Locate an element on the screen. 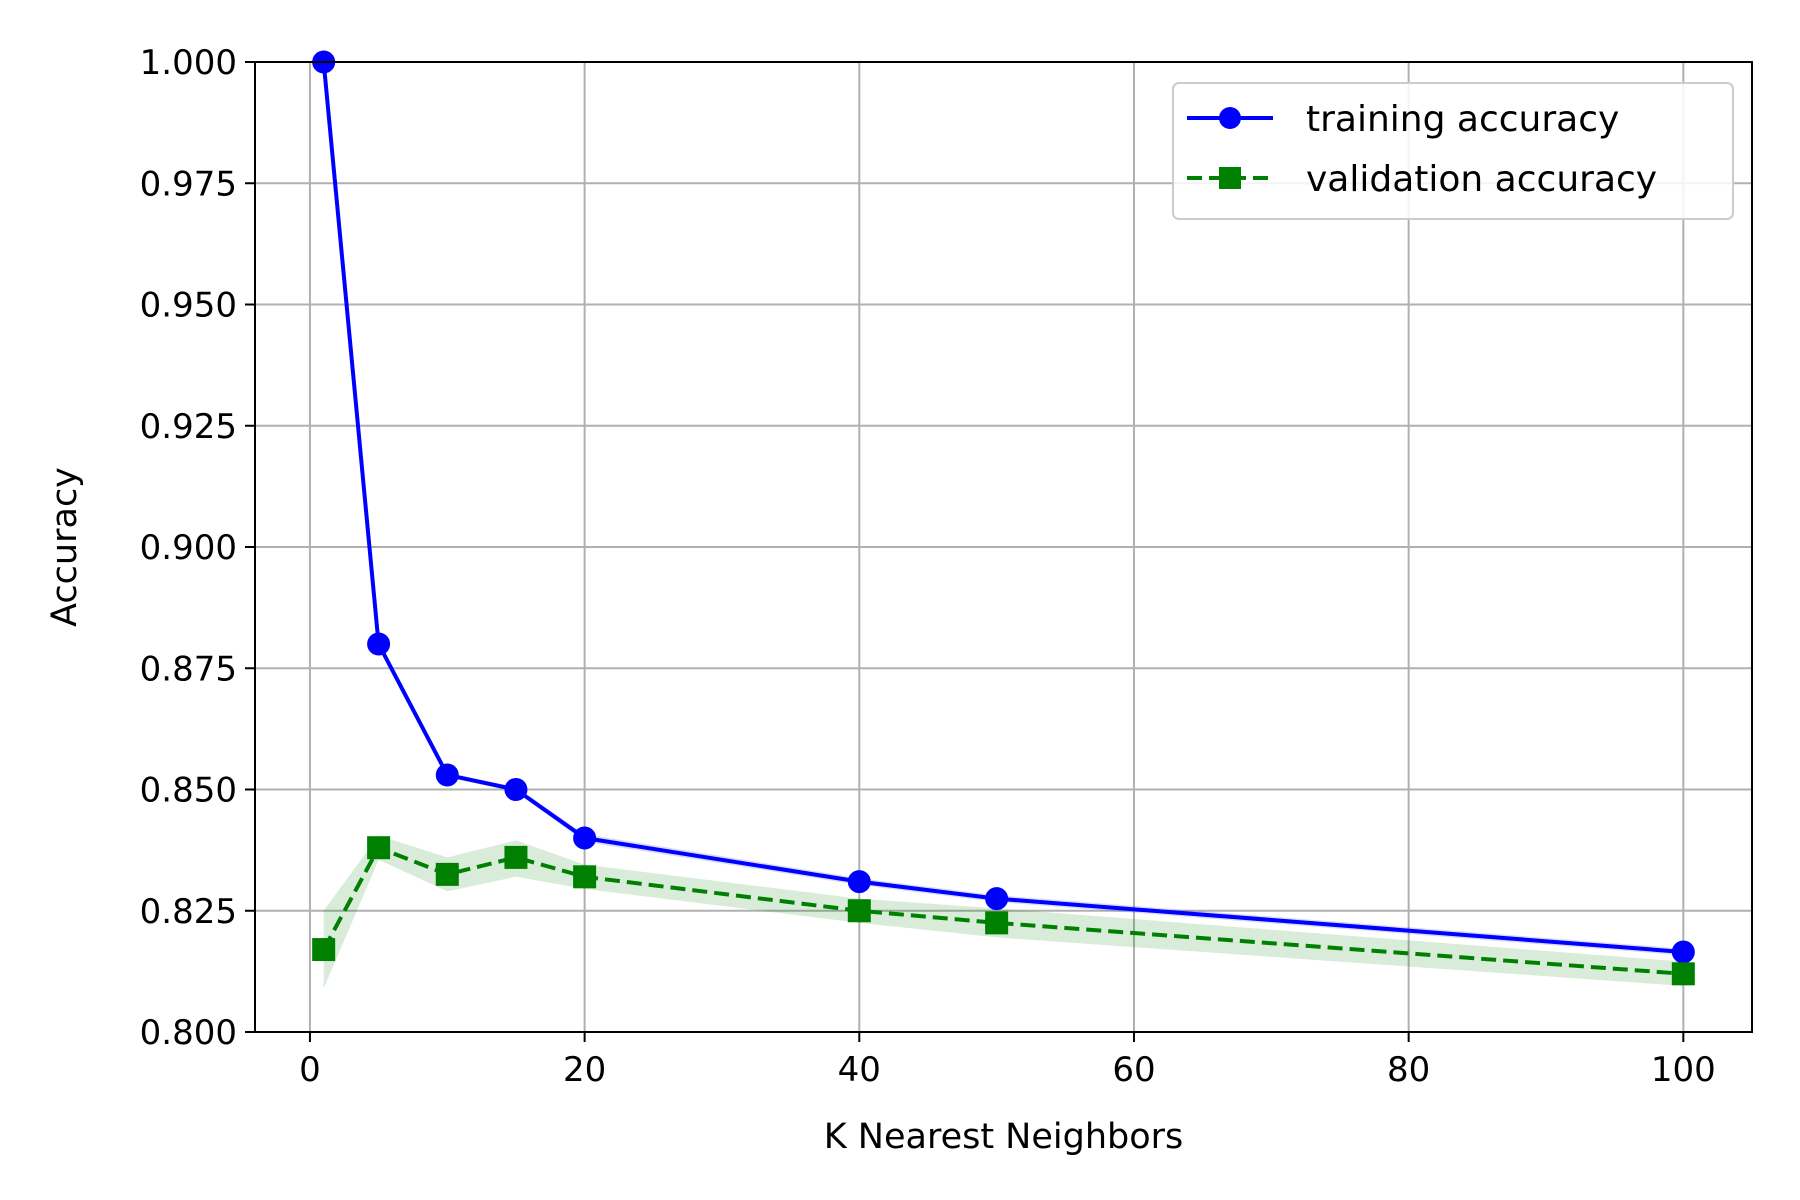 This screenshot has height=1200, width=1800. x-axis-label: K Nearest Neighbors is located at coordinates (1004, 1137).